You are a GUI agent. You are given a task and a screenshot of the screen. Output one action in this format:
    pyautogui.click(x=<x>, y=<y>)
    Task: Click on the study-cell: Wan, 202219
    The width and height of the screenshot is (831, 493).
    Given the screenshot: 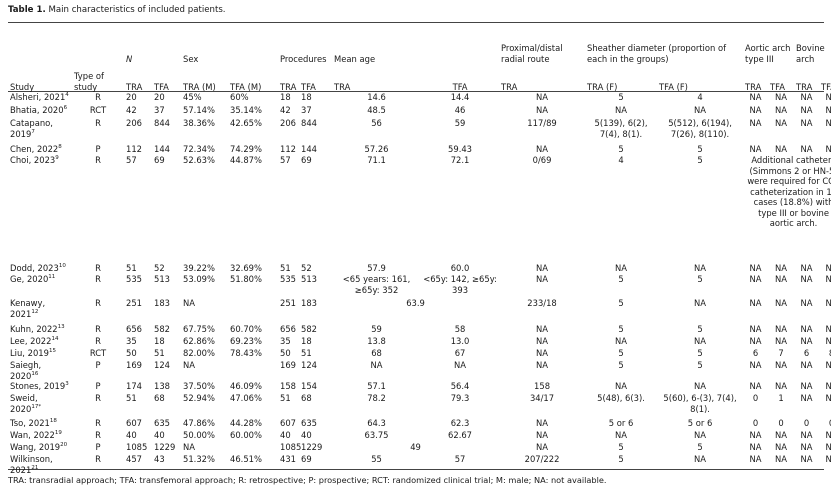 What is the action you would take?
    pyautogui.click(x=40, y=436)
    